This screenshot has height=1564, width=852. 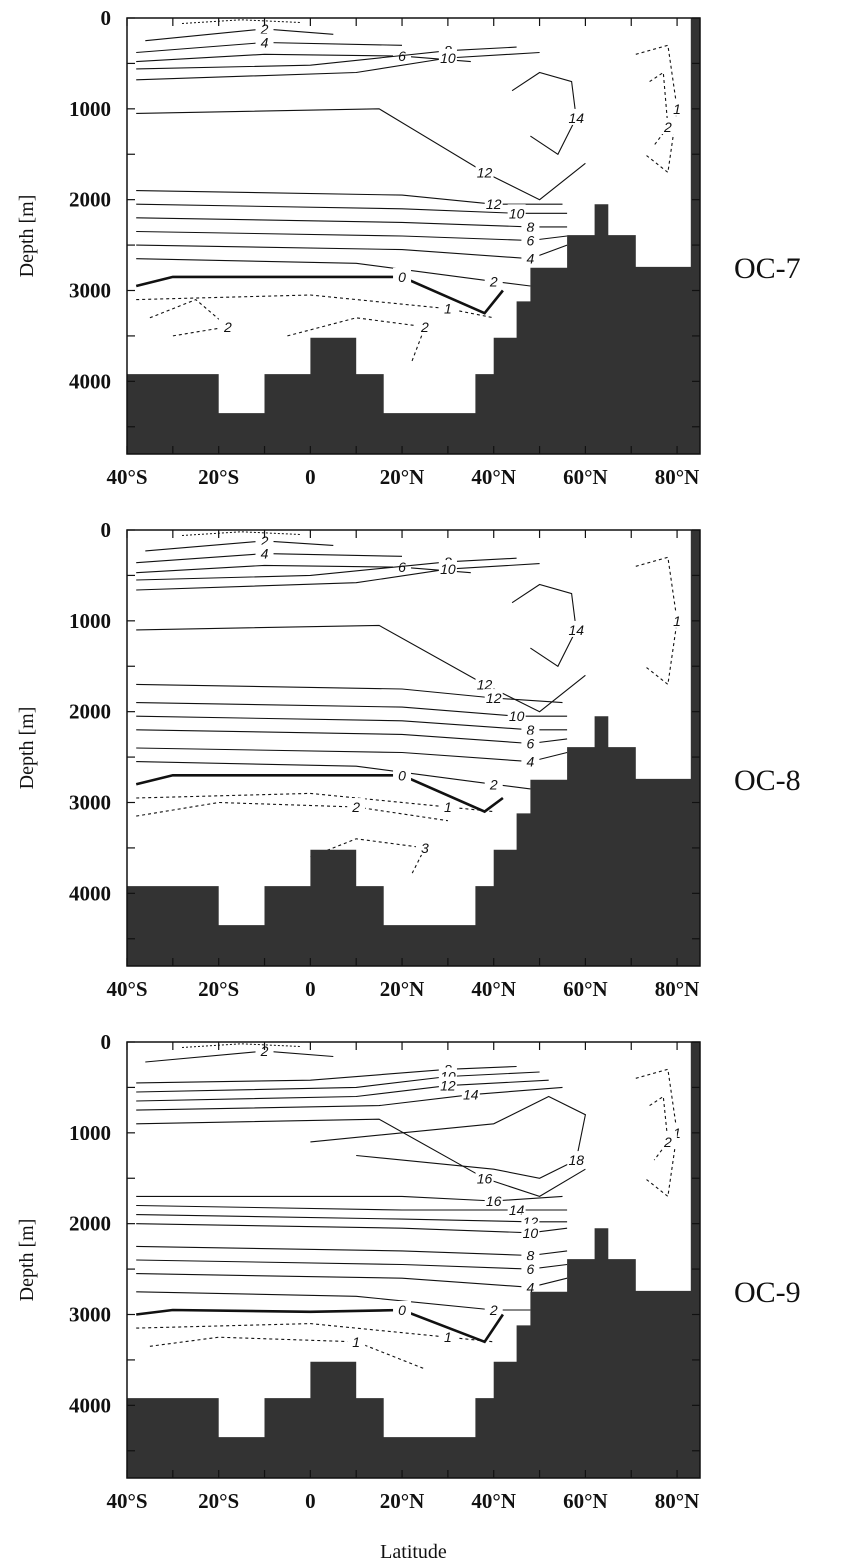 I want to click on contour-label: 16, so click(x=485, y=1178).